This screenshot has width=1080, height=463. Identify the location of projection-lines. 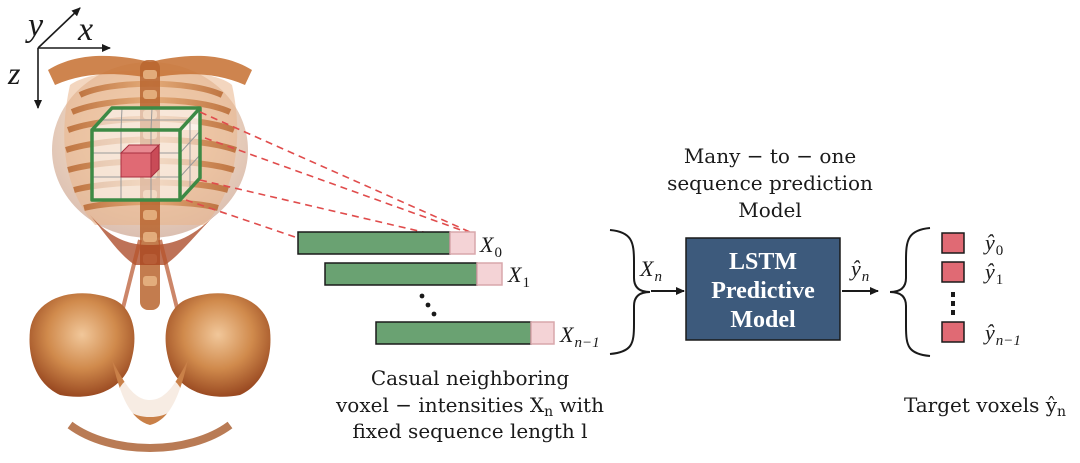
(329, 175).